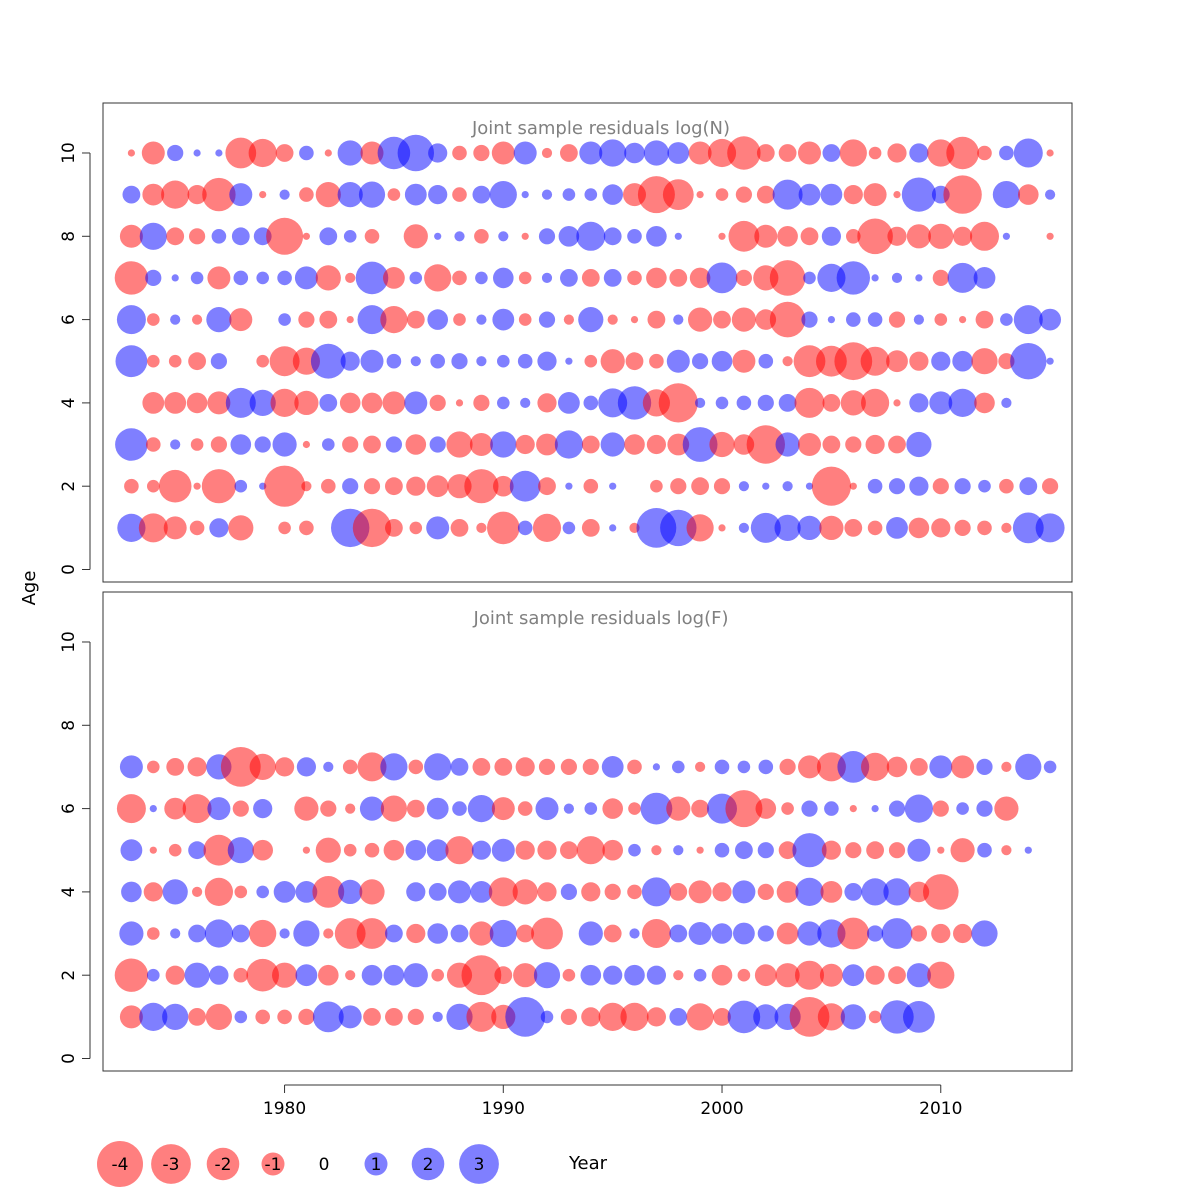  I want to click on x-tick-label: 2010, so click(940, 1109).